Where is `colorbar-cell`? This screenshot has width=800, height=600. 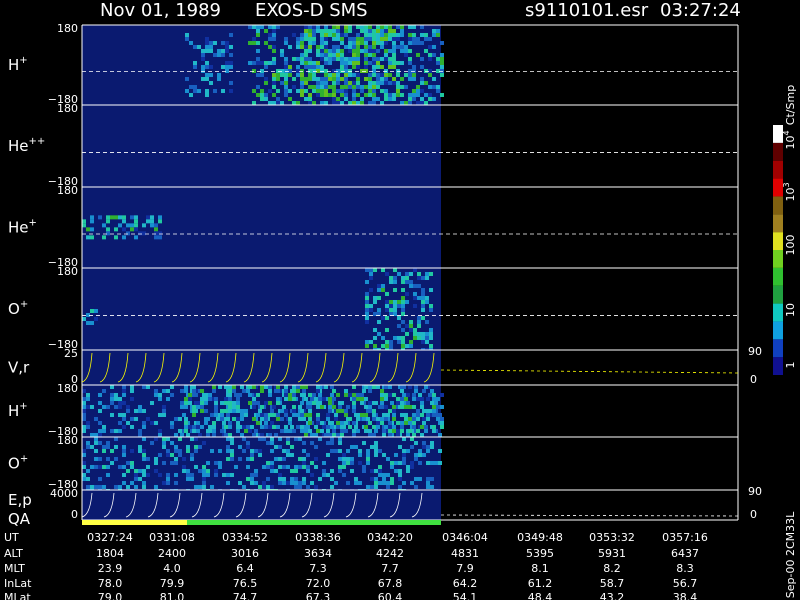 colorbar-cell is located at coordinates (778, 205).